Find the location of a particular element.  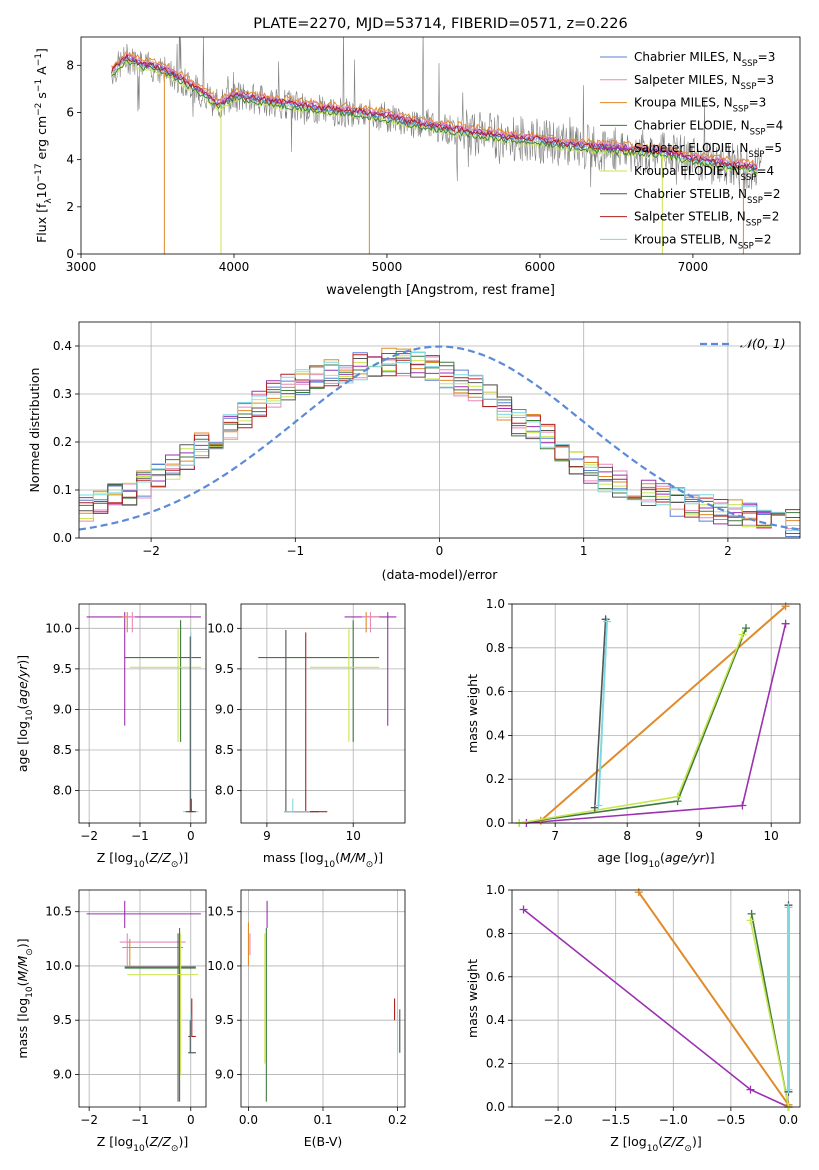

age_Z-axes is located at coordinates (140, 715).